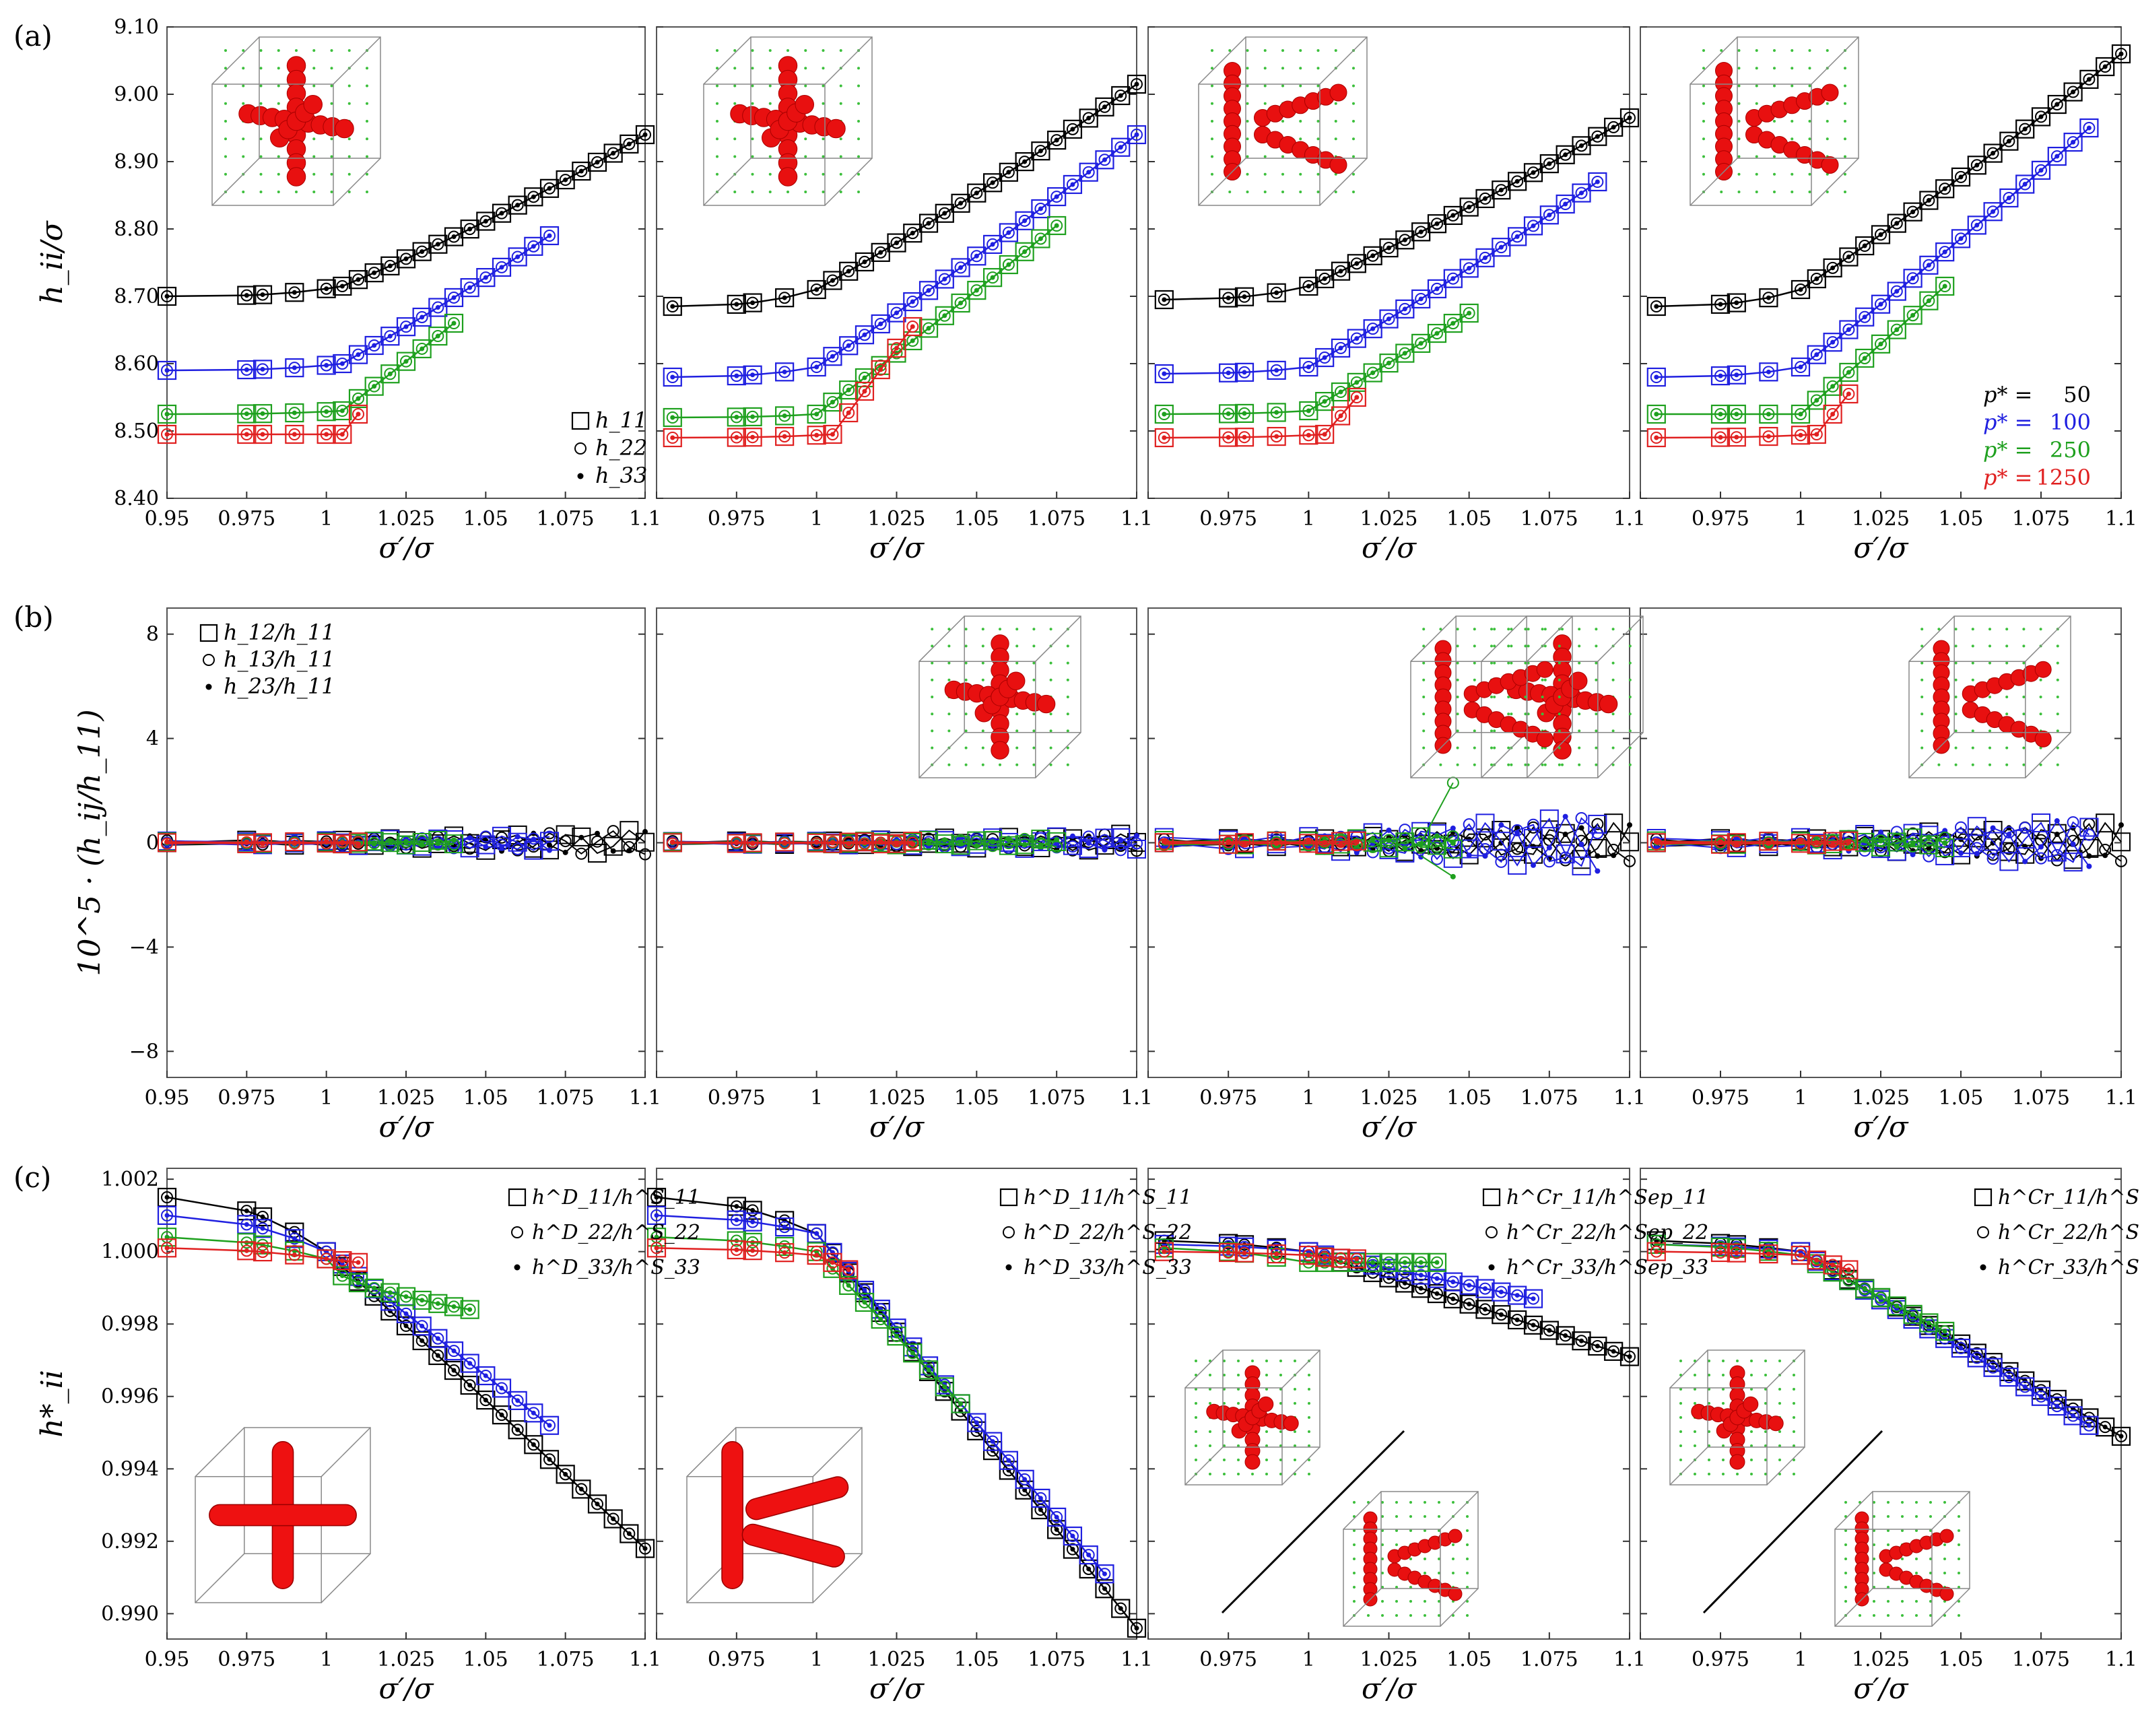  What do you see at coordinates (406, 1098) in the screenshot?
I see `x-tick-label: 1.025` at bounding box center [406, 1098].